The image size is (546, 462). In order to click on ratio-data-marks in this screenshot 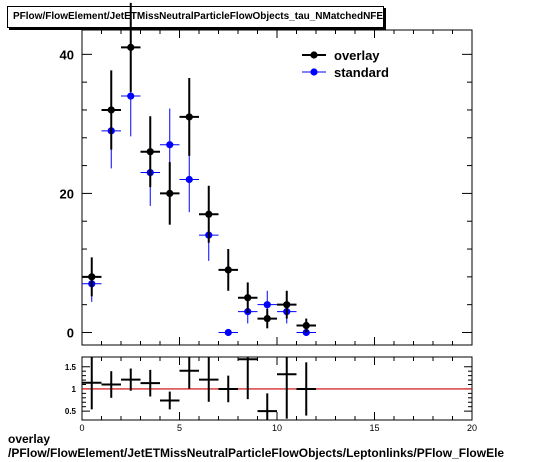, I will do `click(277, 388)`.